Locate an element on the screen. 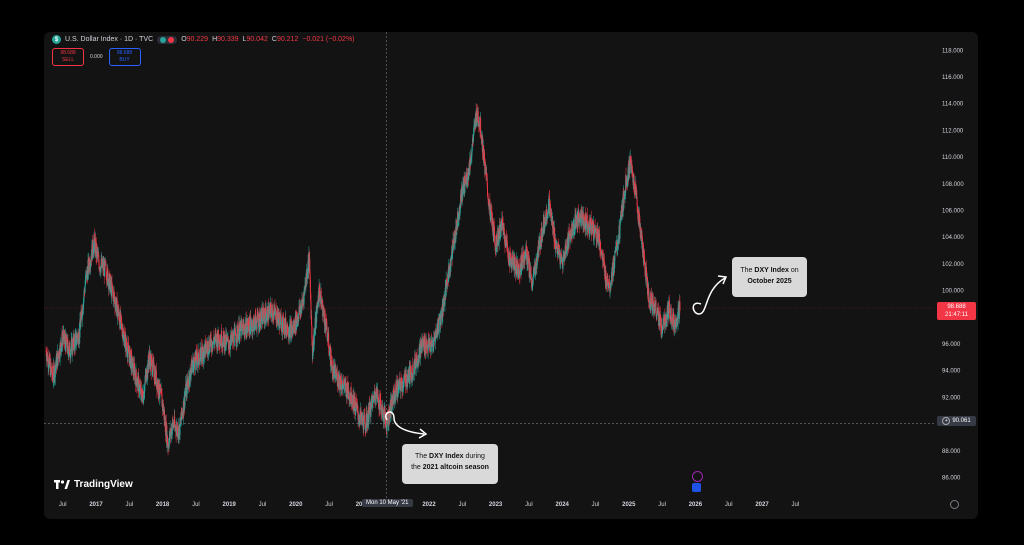 The height and width of the screenshot is (545, 1024). tradingview-logo: TradingView is located at coordinates (93, 484).